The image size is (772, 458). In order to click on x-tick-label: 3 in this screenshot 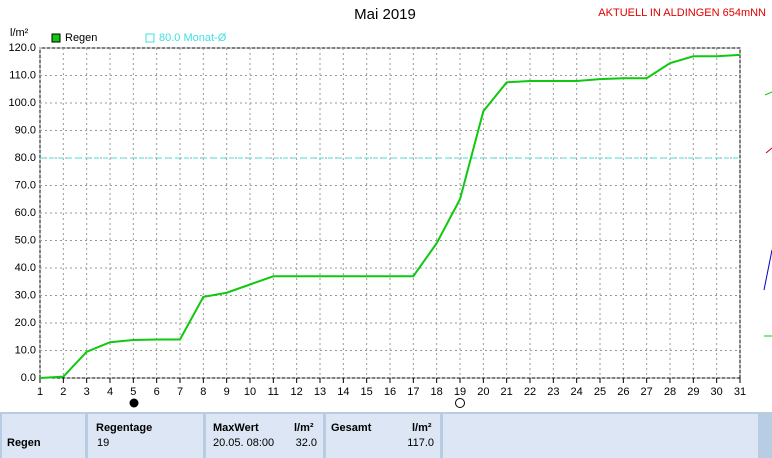, I will do `click(87, 392)`.